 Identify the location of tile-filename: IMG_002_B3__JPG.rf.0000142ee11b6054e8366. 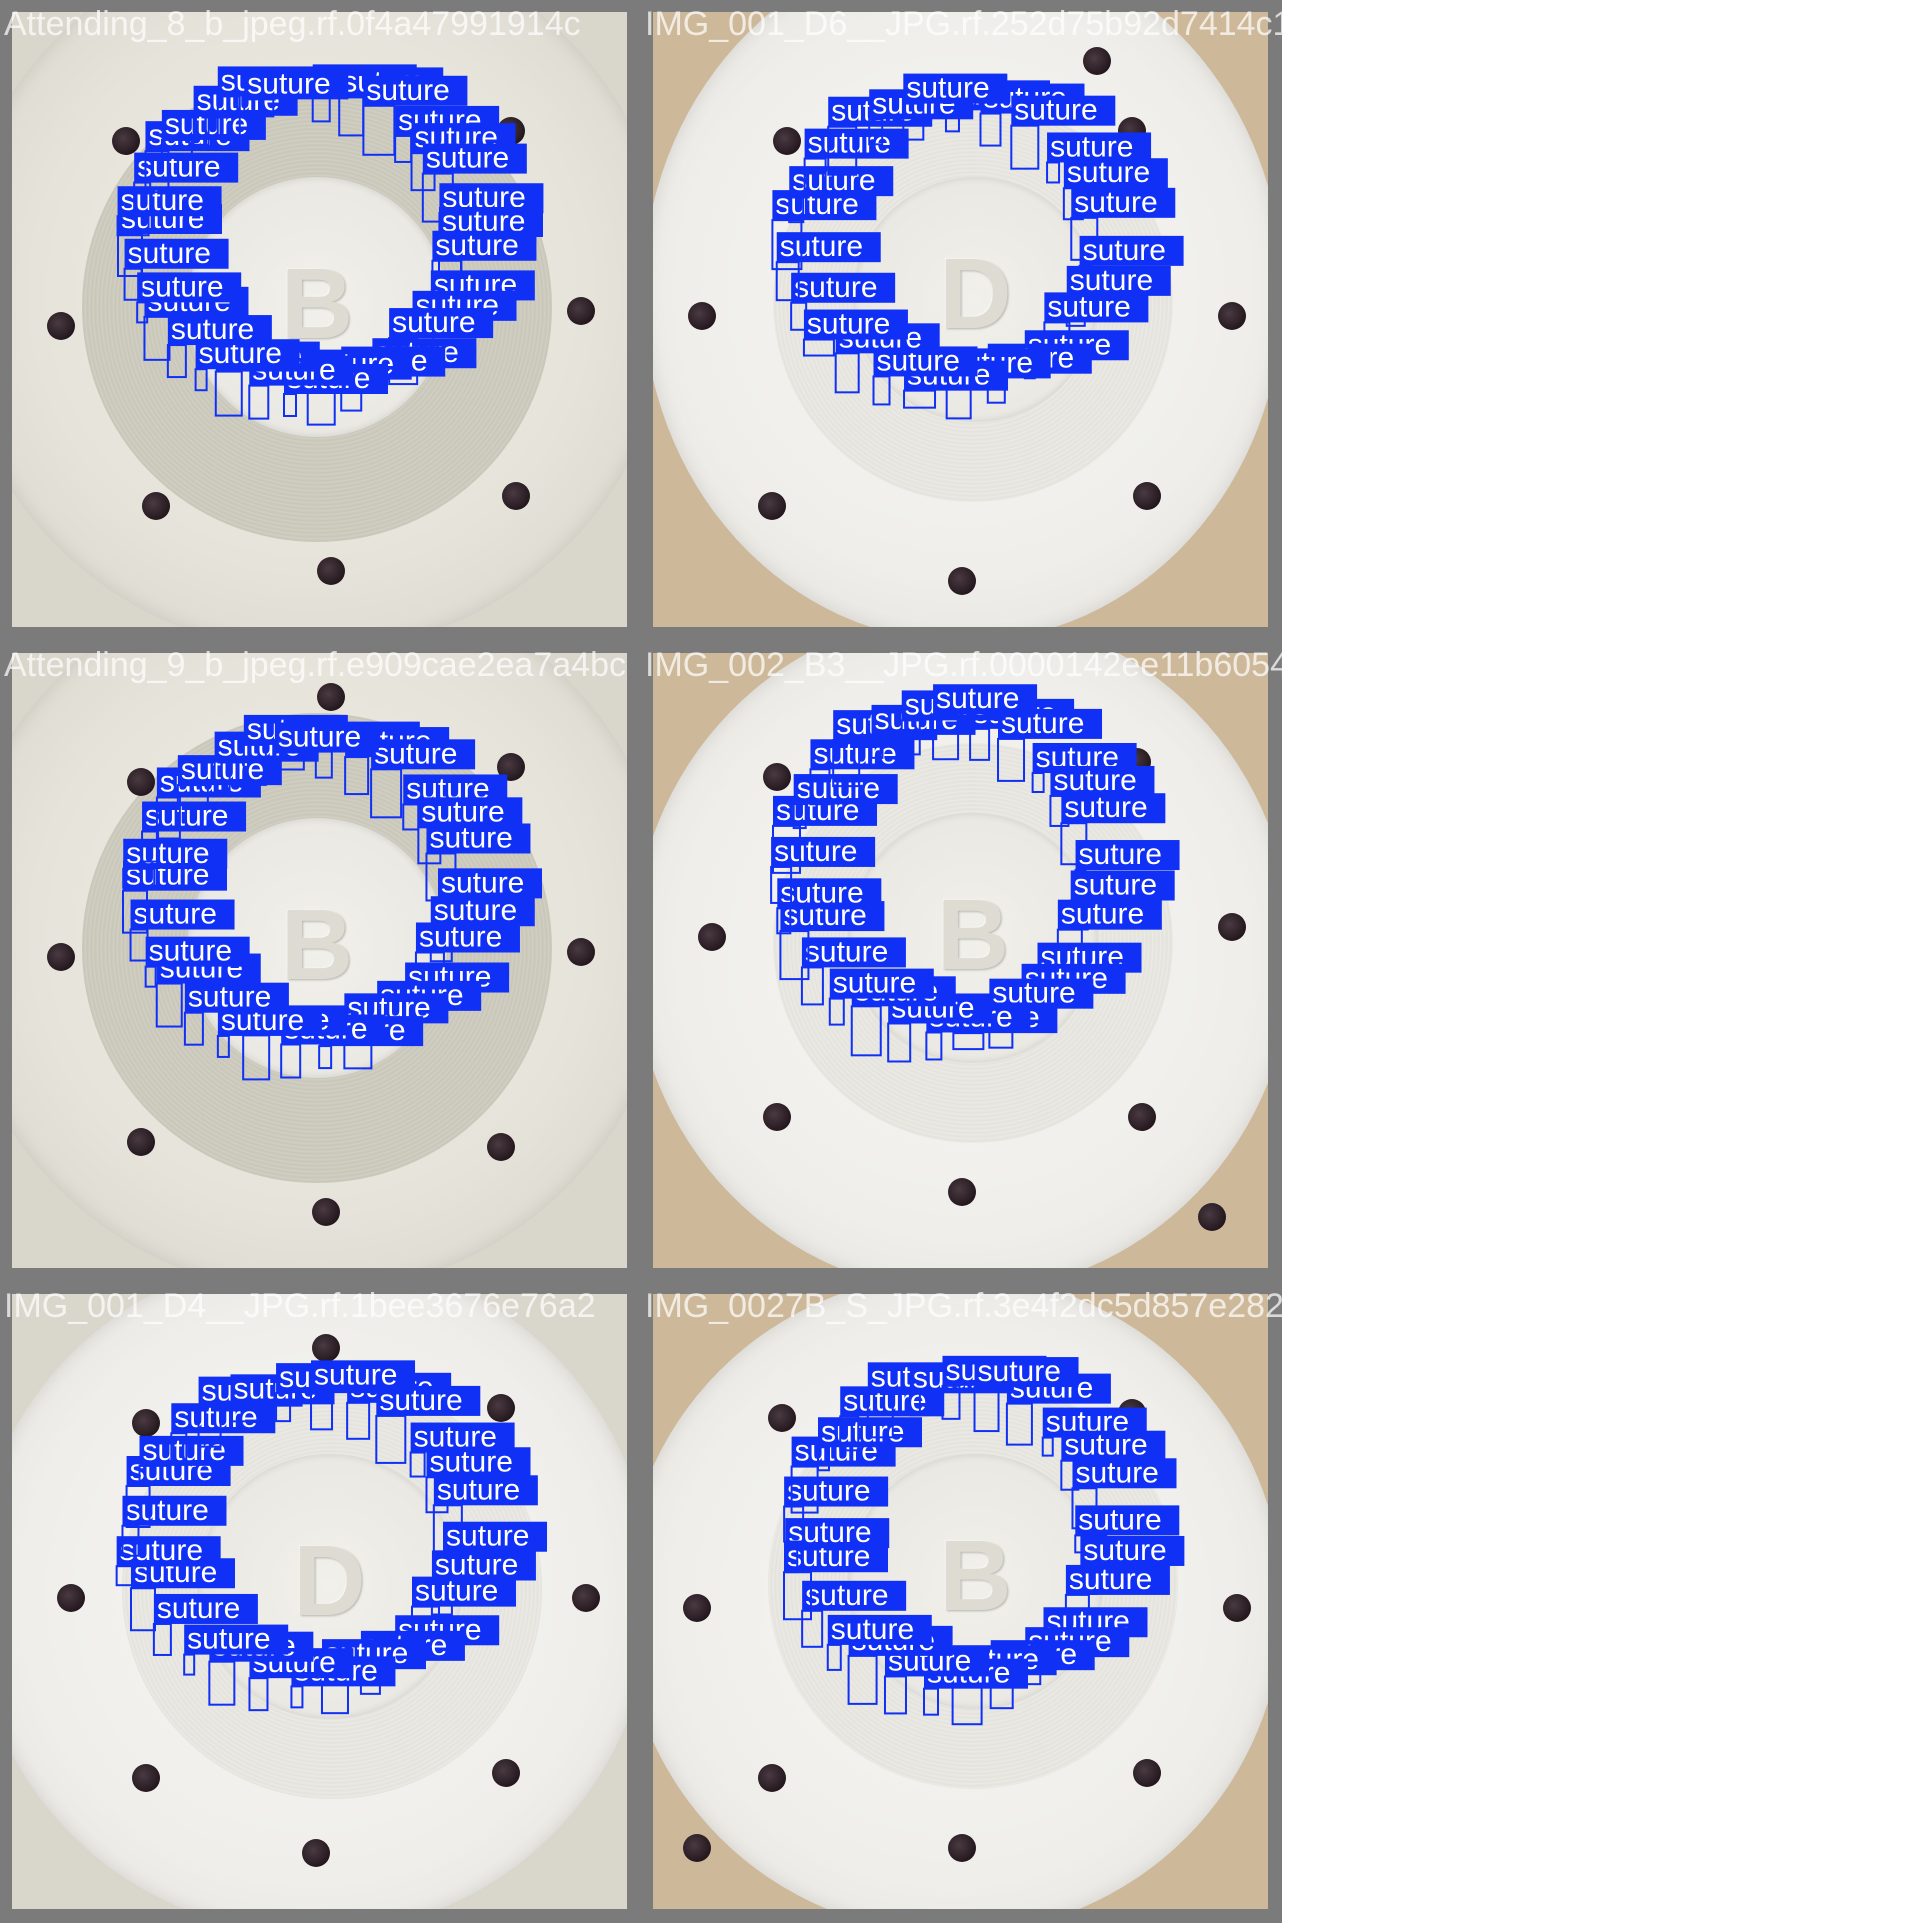
(963, 665).